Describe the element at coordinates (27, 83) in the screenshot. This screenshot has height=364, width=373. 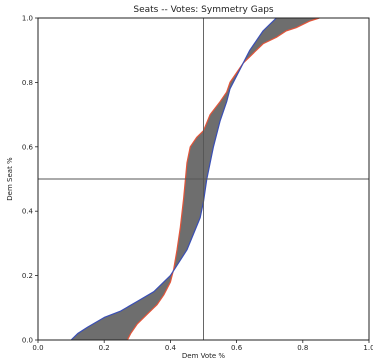
I see `y-tick-label: 0.8` at that location.